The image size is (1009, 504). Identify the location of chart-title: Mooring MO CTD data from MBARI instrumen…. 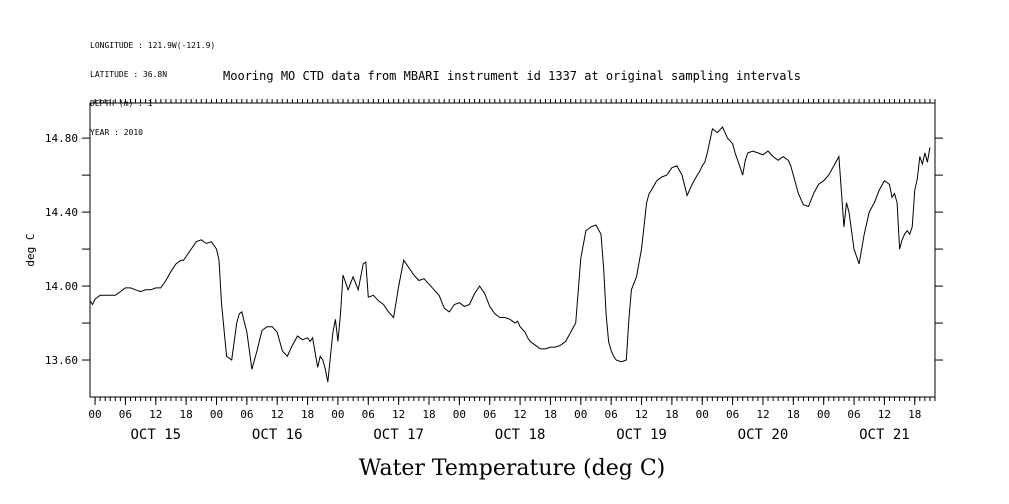
(512, 76).